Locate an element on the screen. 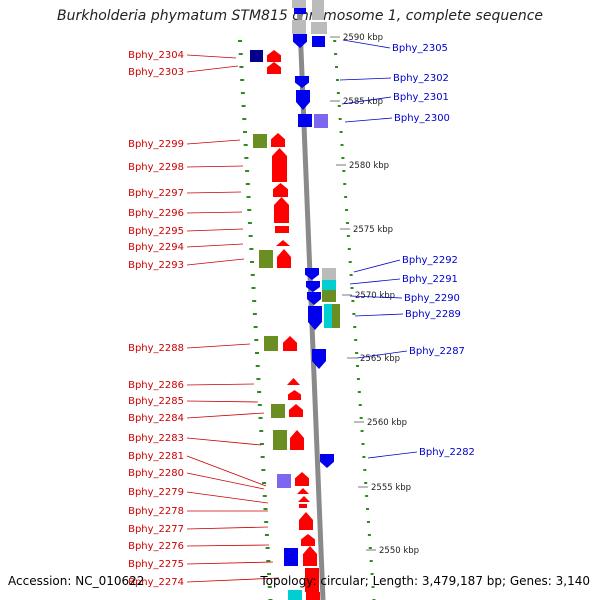  accession-label: Accession: NC_010622 is located at coordinates (76, 581).